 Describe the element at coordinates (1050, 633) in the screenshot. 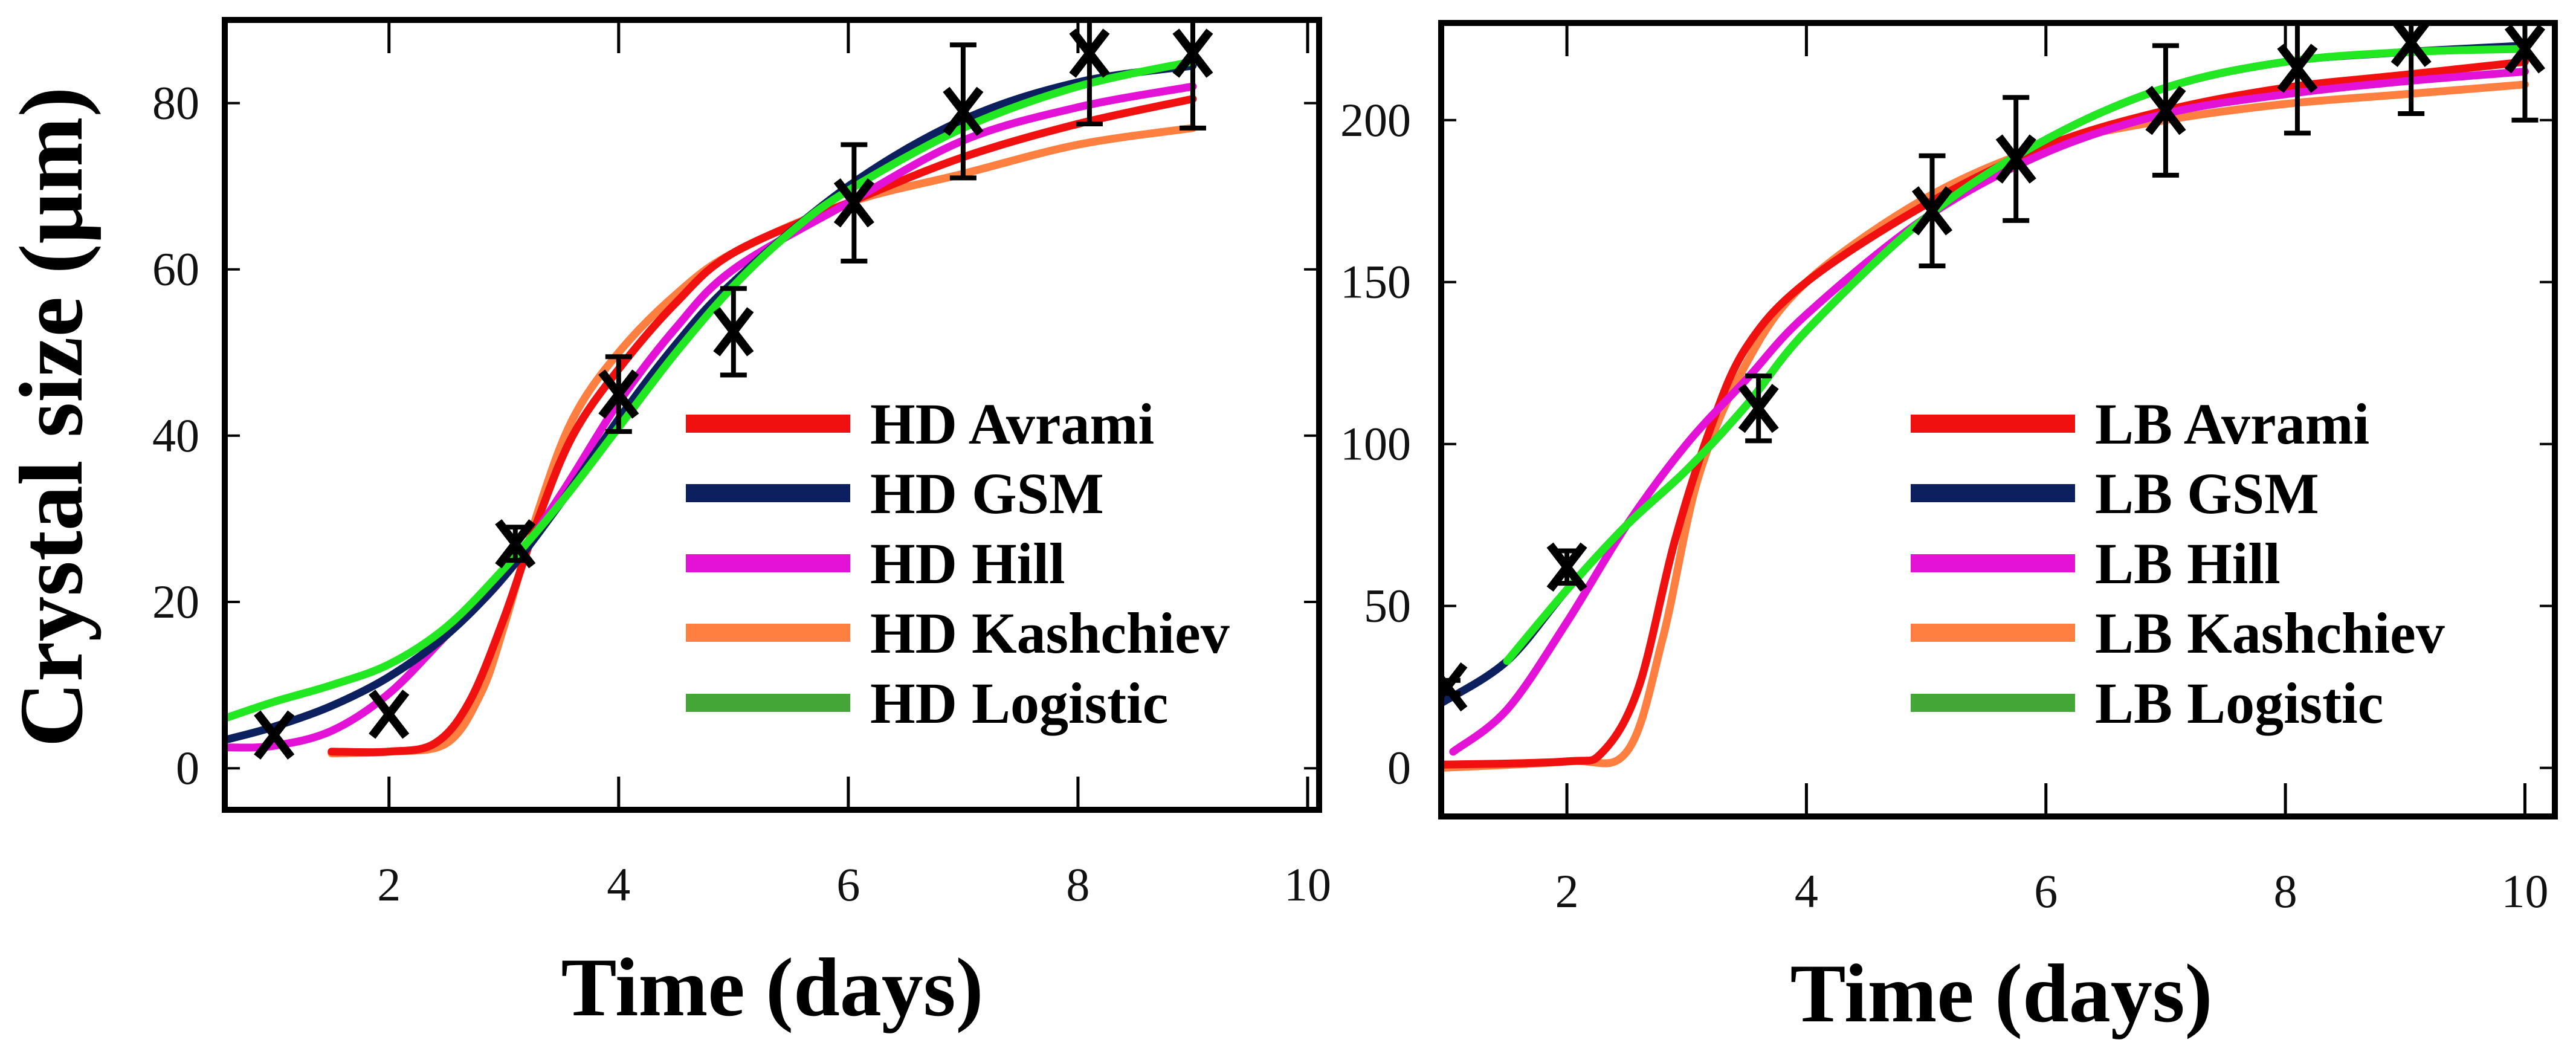

I see `legend-label: HD Kashchiev` at that location.